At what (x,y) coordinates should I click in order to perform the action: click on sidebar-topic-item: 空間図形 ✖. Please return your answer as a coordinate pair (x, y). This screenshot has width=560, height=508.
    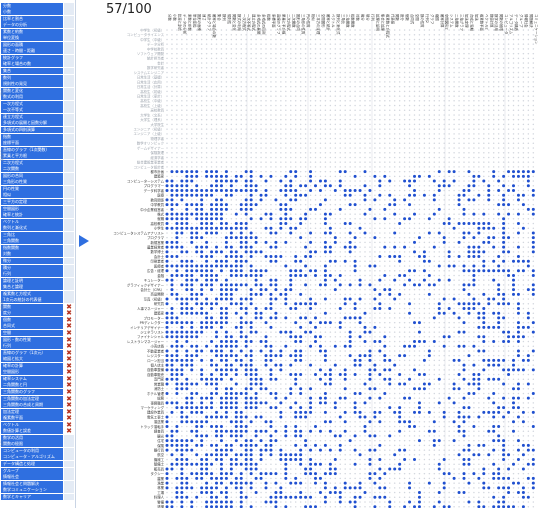
    Looking at the image, I should click on (37, 372).